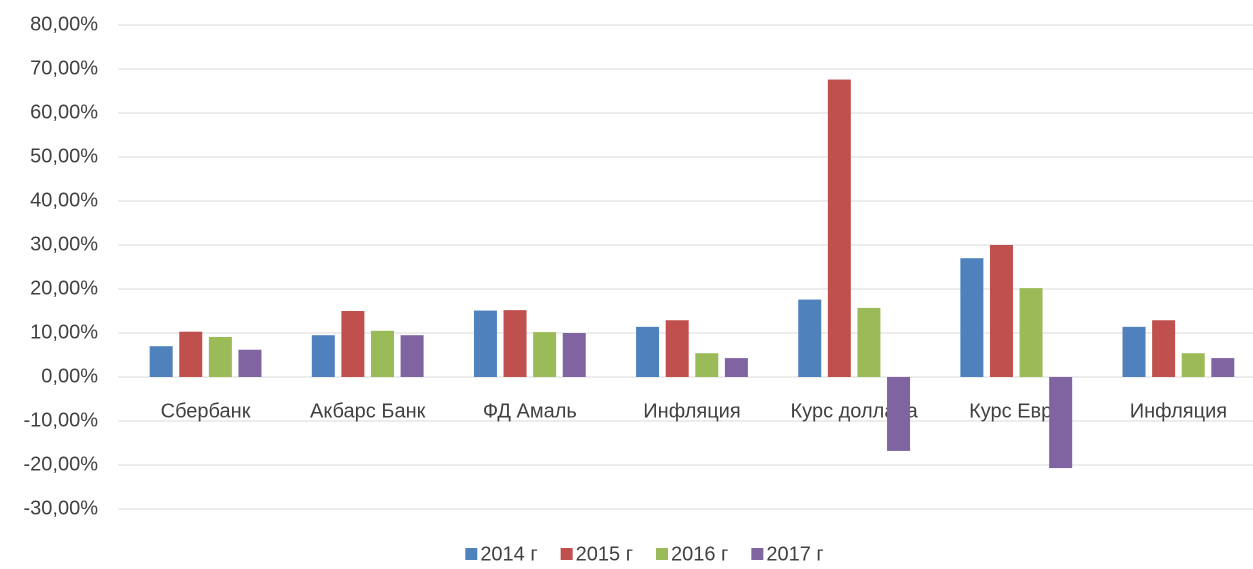 Image resolution: width=1253 pixels, height=569 pixels. I want to click on y-tick-label: 30,00%, so click(64, 244).